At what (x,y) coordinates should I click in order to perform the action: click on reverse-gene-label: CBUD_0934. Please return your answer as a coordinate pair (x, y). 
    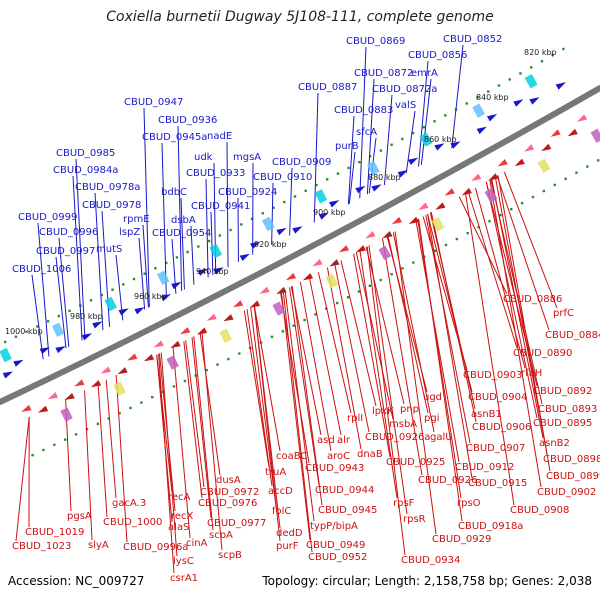
    Looking at the image, I should click on (431, 560).